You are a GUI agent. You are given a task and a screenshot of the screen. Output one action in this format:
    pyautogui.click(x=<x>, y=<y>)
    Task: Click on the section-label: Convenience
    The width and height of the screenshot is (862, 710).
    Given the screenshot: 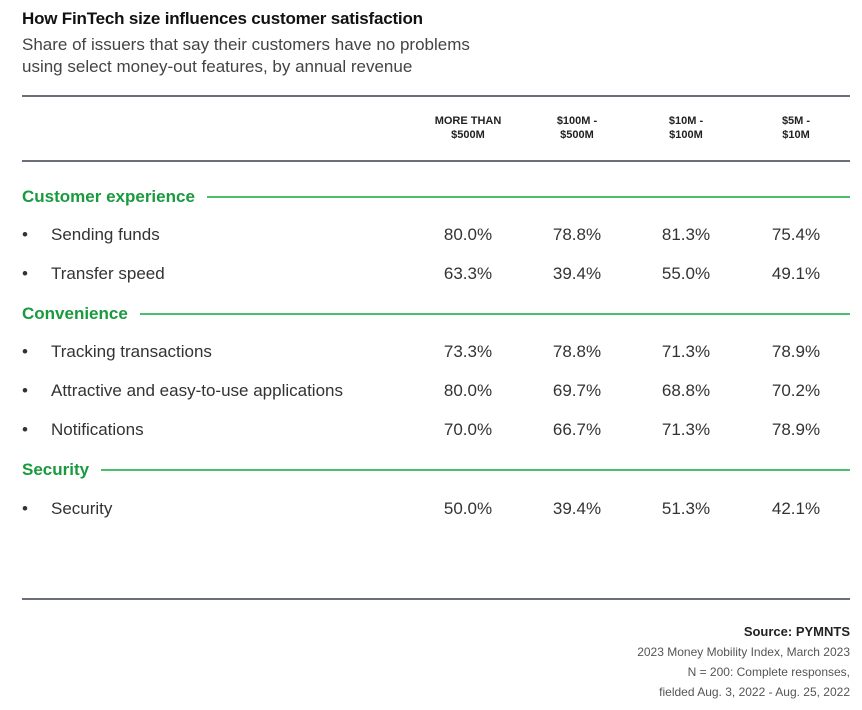 What is the action you would take?
    pyautogui.click(x=75, y=313)
    